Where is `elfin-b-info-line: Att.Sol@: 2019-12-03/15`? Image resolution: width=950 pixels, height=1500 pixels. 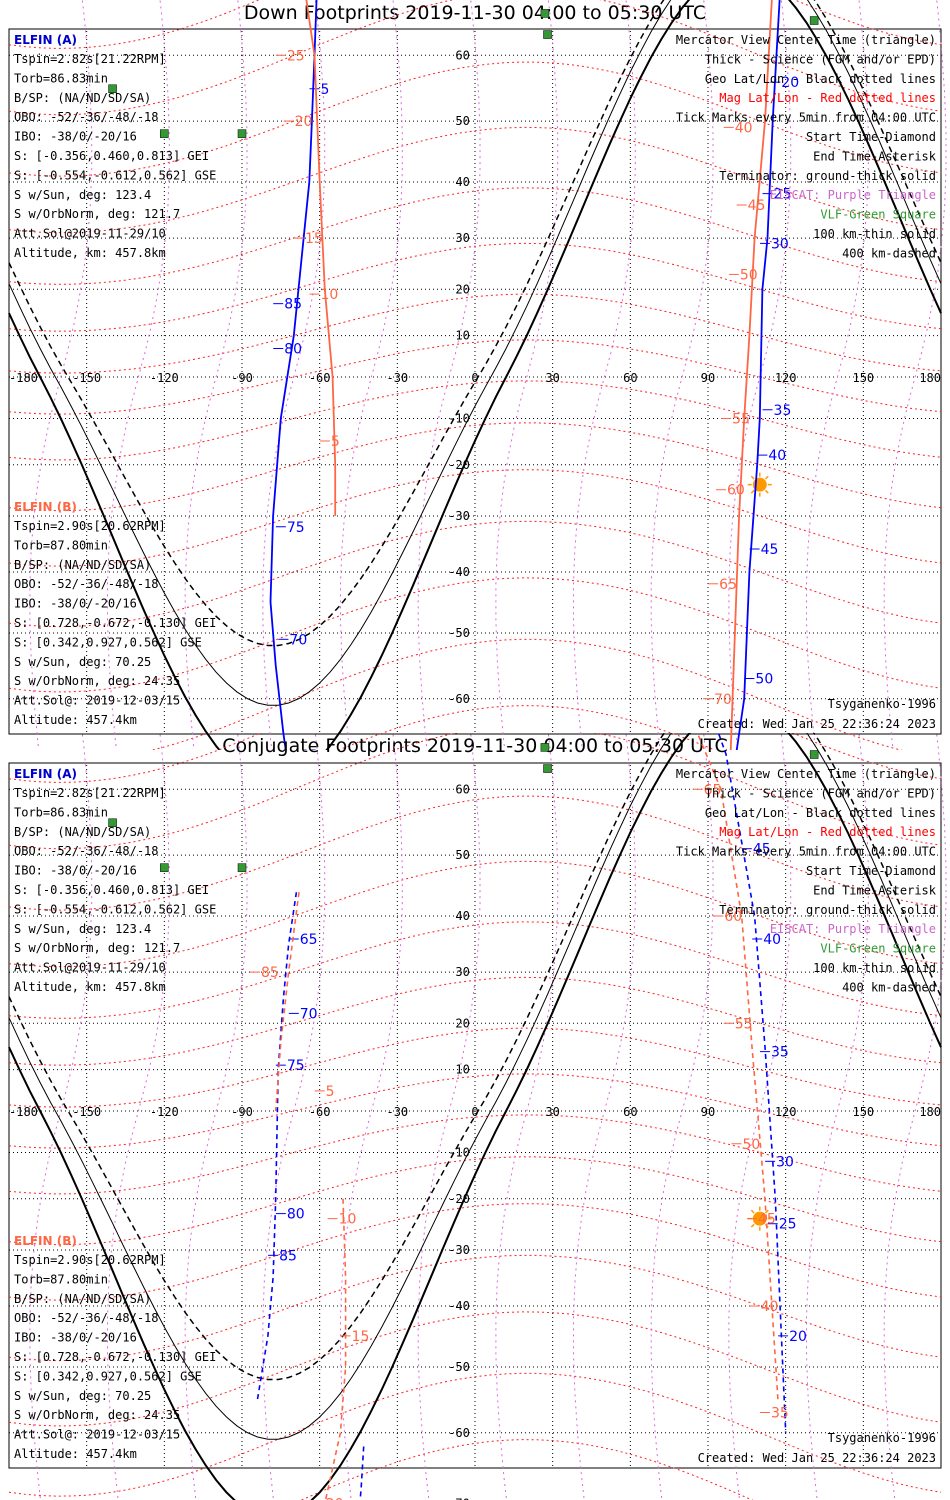 elfin-b-info-line: Att.Sol@: 2019-12-03/15 is located at coordinates (97, 1435).